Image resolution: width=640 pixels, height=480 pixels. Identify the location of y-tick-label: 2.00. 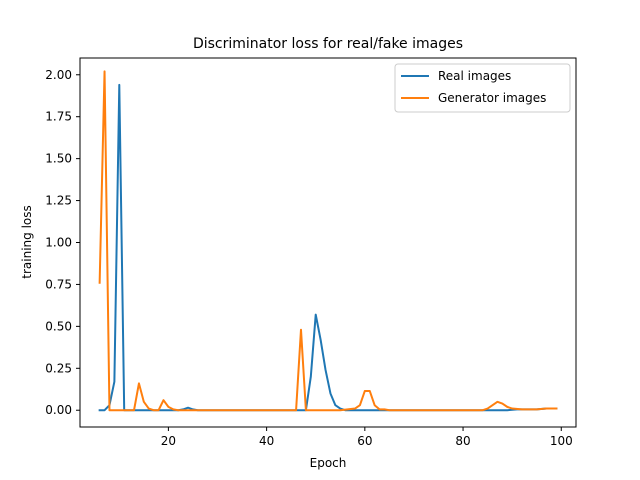
(58, 75).